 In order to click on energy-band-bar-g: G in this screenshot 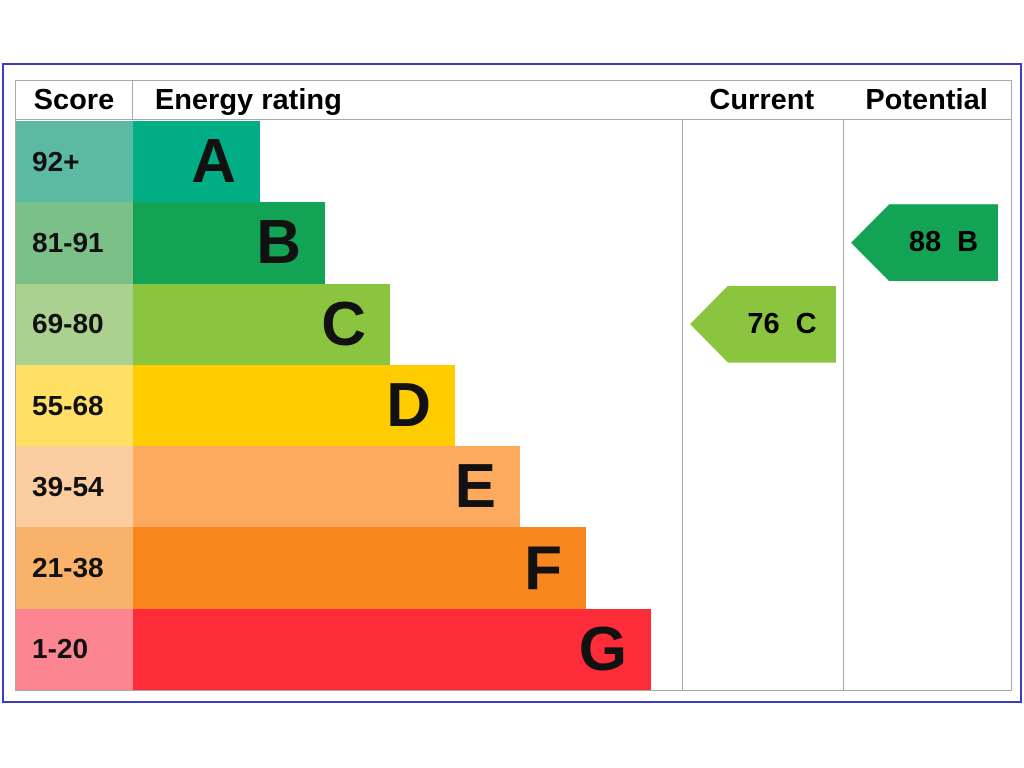, I will do `click(392, 649)`.